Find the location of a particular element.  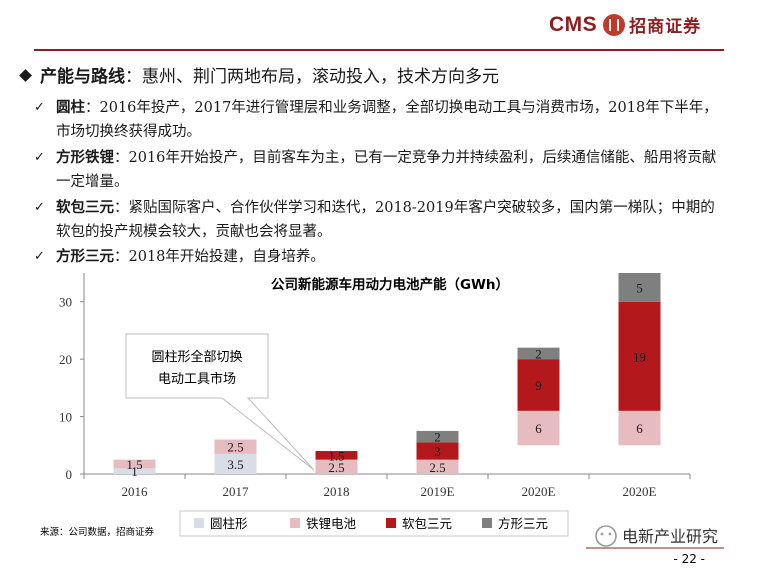

callout-line-1: 圆柱形全部切换 is located at coordinates (196, 357).